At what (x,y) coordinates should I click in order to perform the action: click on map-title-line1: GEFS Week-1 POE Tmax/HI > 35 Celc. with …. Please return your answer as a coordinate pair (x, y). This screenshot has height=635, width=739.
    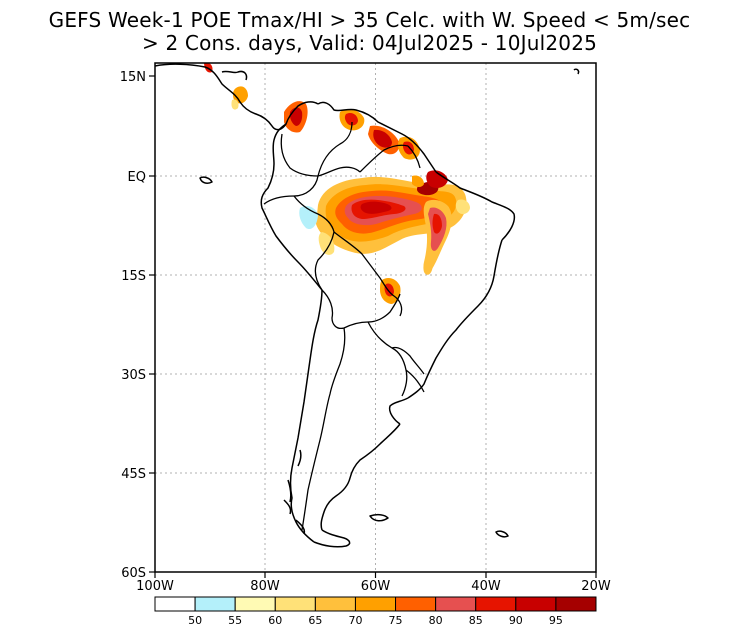
    Looking at the image, I should click on (369, 20).